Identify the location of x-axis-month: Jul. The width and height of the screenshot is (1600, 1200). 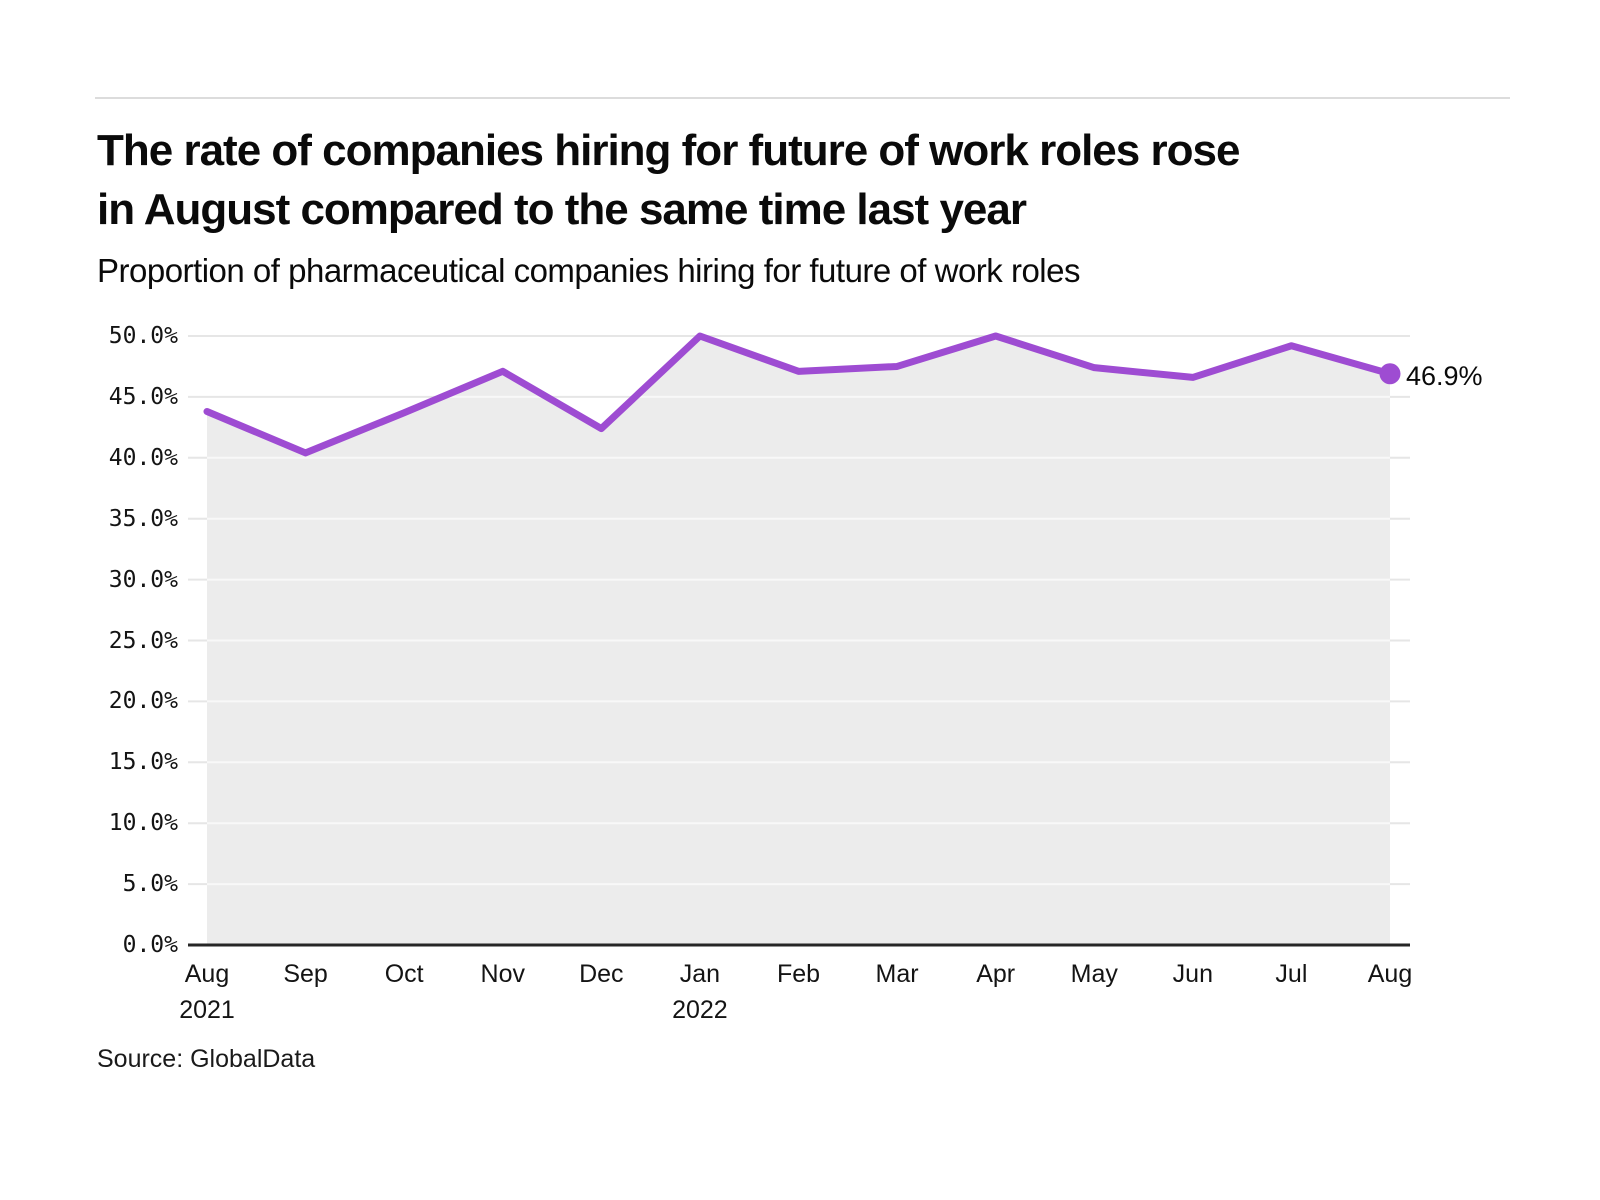
(1291, 974).